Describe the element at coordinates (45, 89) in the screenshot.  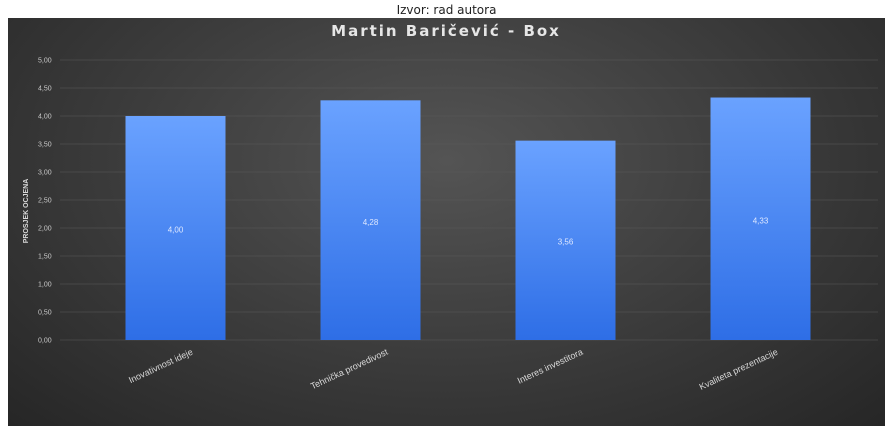
I see `y-tick-label: 4,50` at that location.